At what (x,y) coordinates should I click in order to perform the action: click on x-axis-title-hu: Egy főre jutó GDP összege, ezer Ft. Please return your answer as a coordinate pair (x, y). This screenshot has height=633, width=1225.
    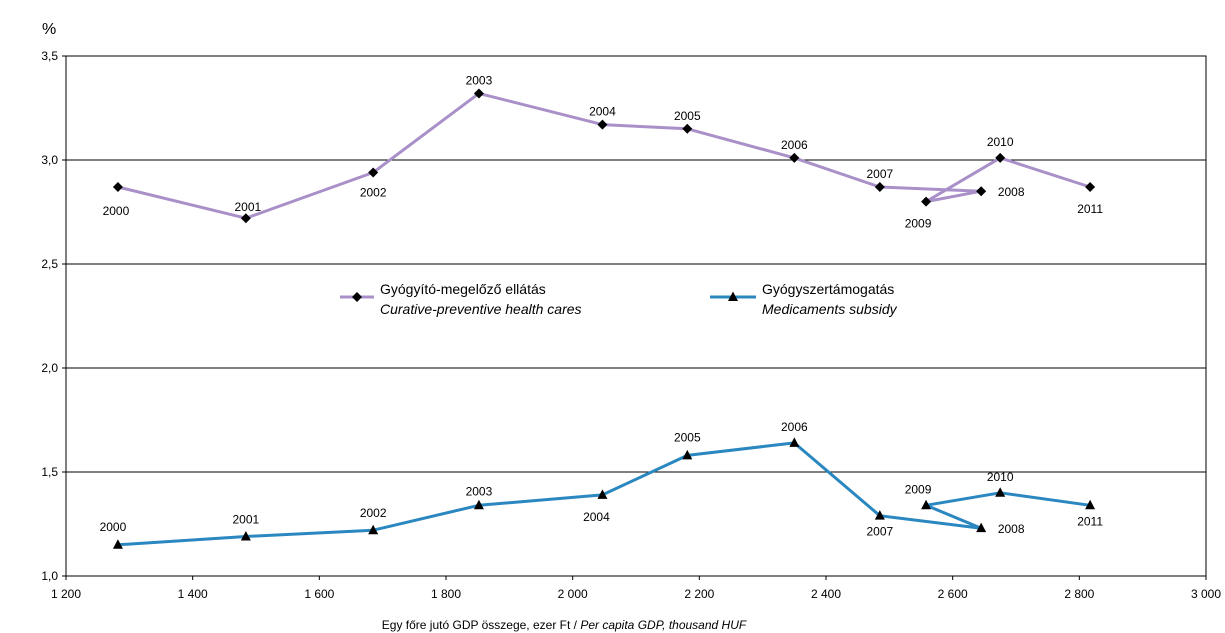
    Looking at the image, I should click on (476, 625).